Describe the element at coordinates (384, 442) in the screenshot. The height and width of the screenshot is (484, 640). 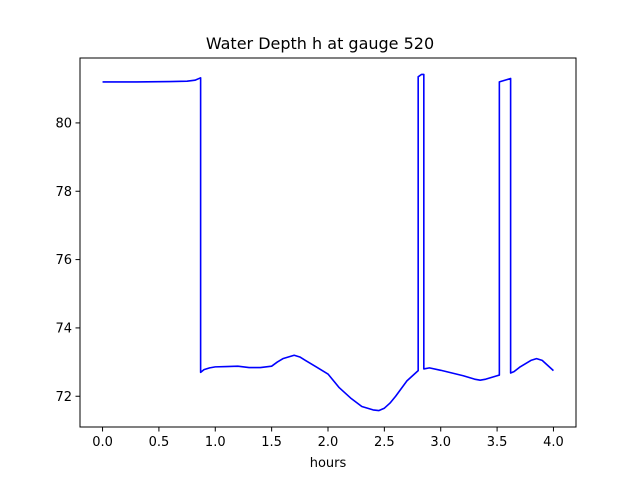
I see `x-tick-label: 2.5` at that location.